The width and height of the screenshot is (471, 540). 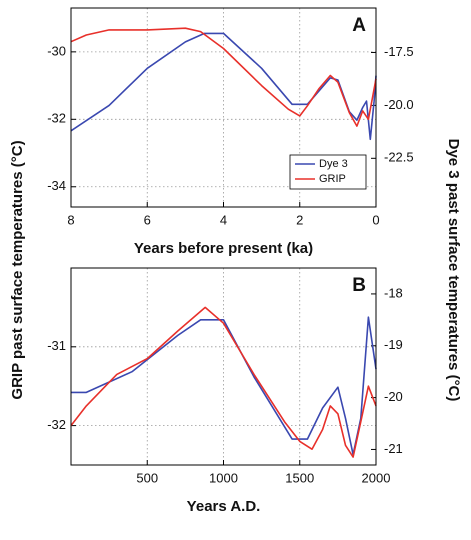 I want to click on x-tick-label: 2, so click(x=299, y=219).